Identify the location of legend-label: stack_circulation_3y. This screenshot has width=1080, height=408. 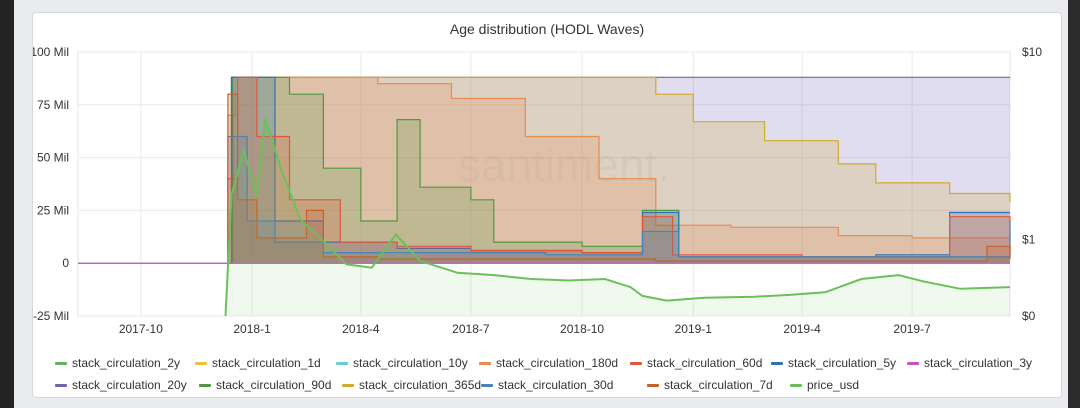
(978, 363).